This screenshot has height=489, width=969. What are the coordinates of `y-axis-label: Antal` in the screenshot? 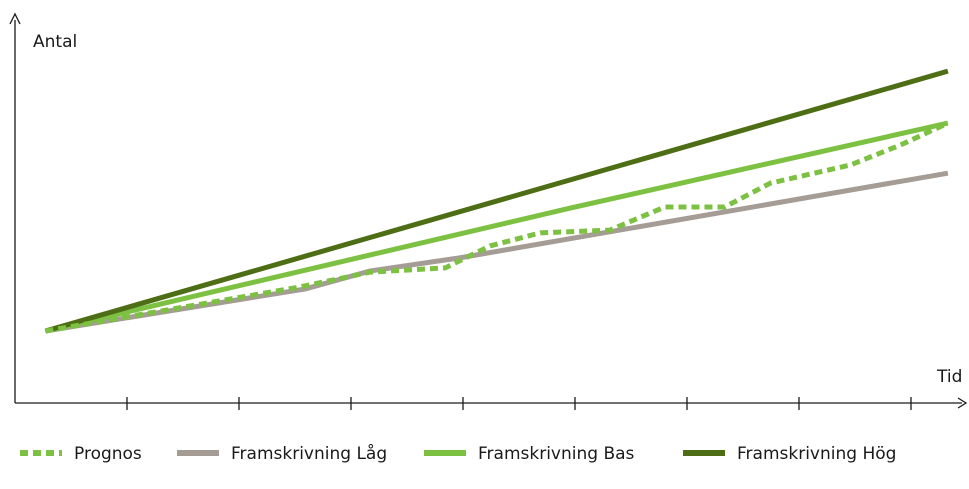 It's located at (55, 42).